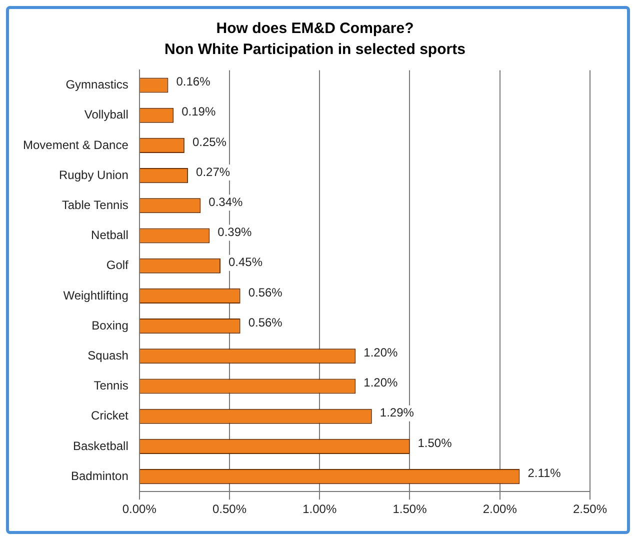 This screenshot has height=544, width=640. What do you see at coordinates (110, 415) in the screenshot?
I see `y-tick-label: Cricket` at bounding box center [110, 415].